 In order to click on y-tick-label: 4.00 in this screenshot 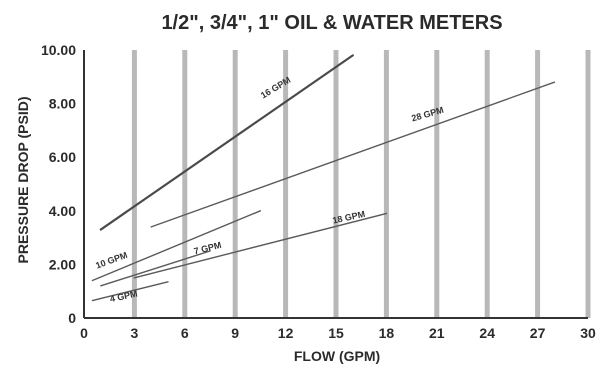, I will do `click(62, 211)`.